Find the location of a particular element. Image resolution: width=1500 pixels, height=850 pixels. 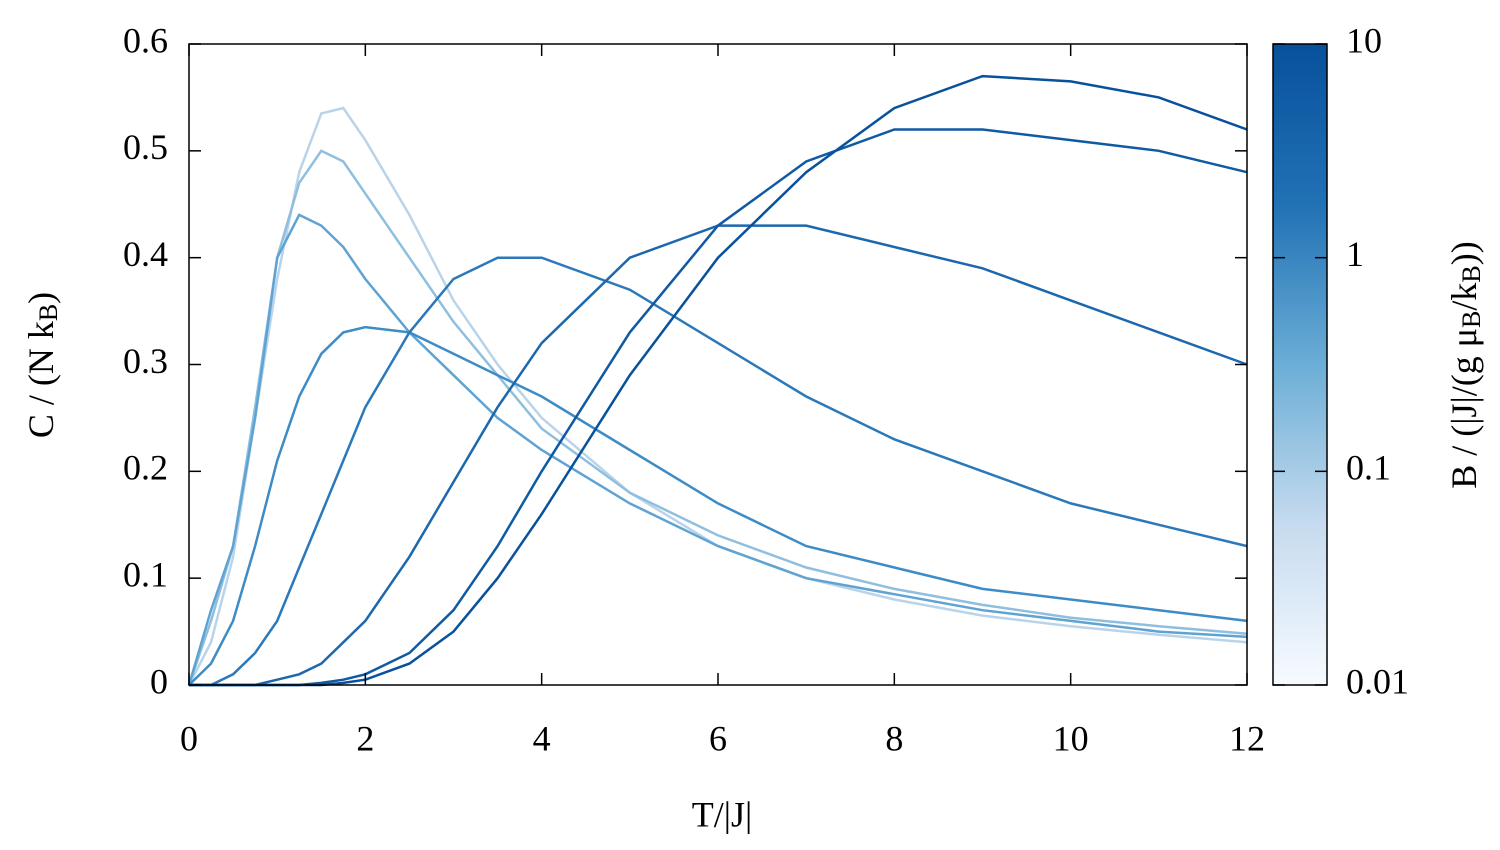

y-label-sub: B is located at coordinates (48, 312).